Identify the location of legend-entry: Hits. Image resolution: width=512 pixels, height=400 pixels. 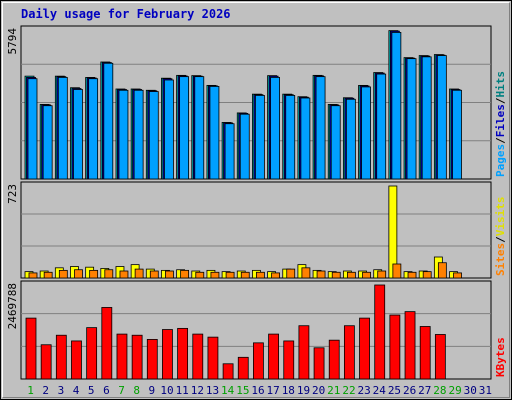
(500, 84).